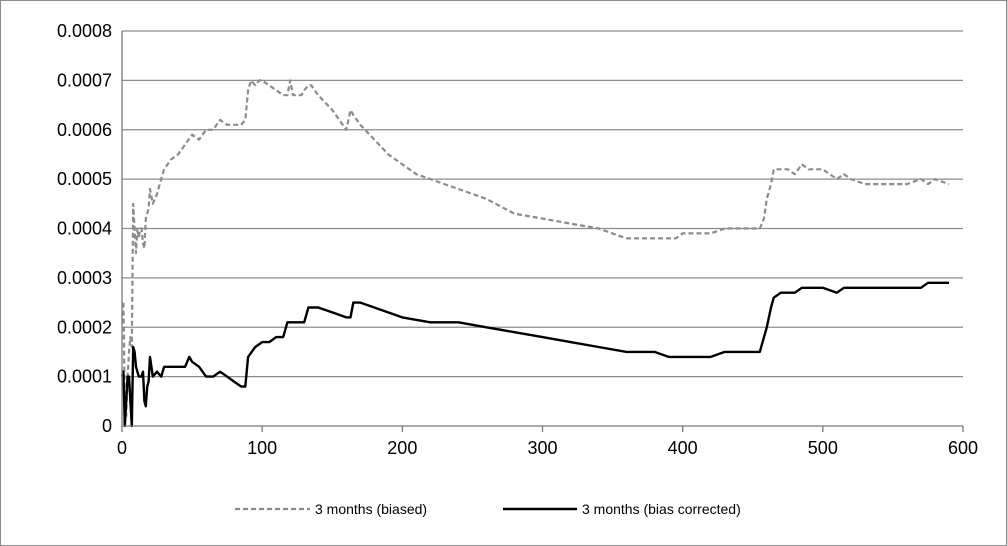 The image size is (1007, 546). Describe the element at coordinates (683, 448) in the screenshot. I see `x-tick-label: 400` at that location.